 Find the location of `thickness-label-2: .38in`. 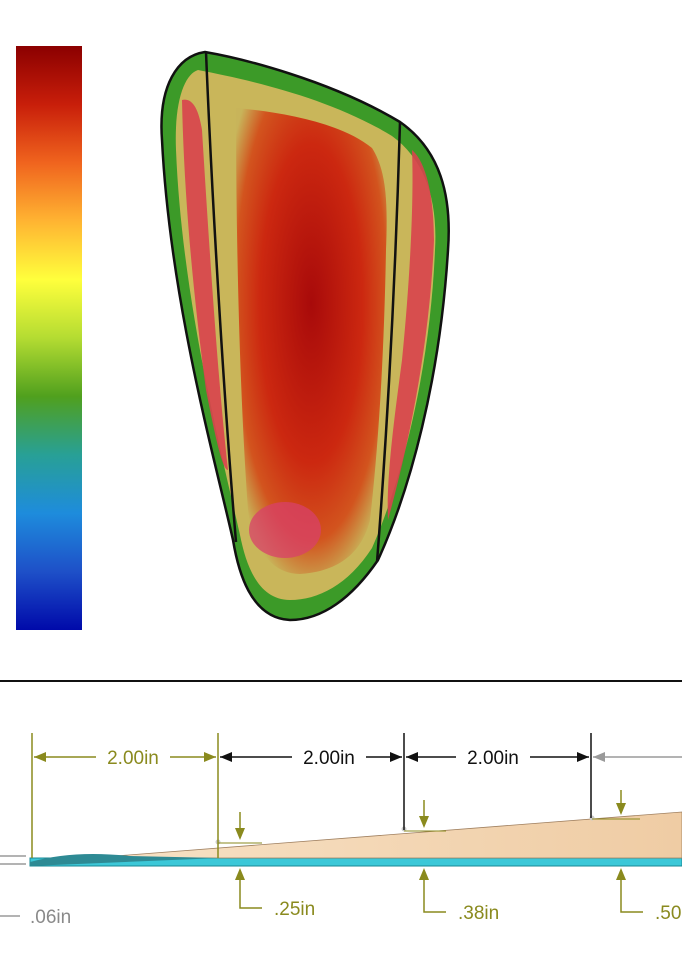

thickness-label-2: .38in is located at coordinates (478, 913).